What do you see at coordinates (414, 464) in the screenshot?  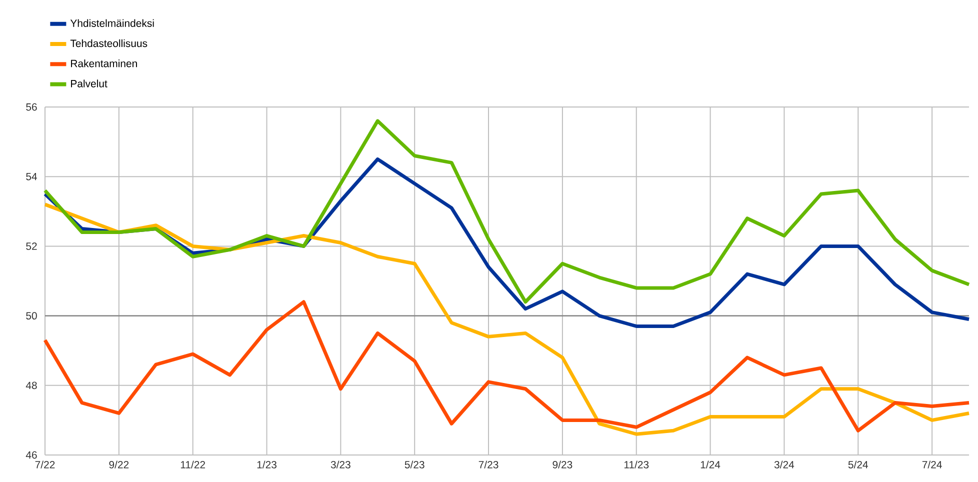 I see `x-tick-label: 5/23` at bounding box center [414, 464].